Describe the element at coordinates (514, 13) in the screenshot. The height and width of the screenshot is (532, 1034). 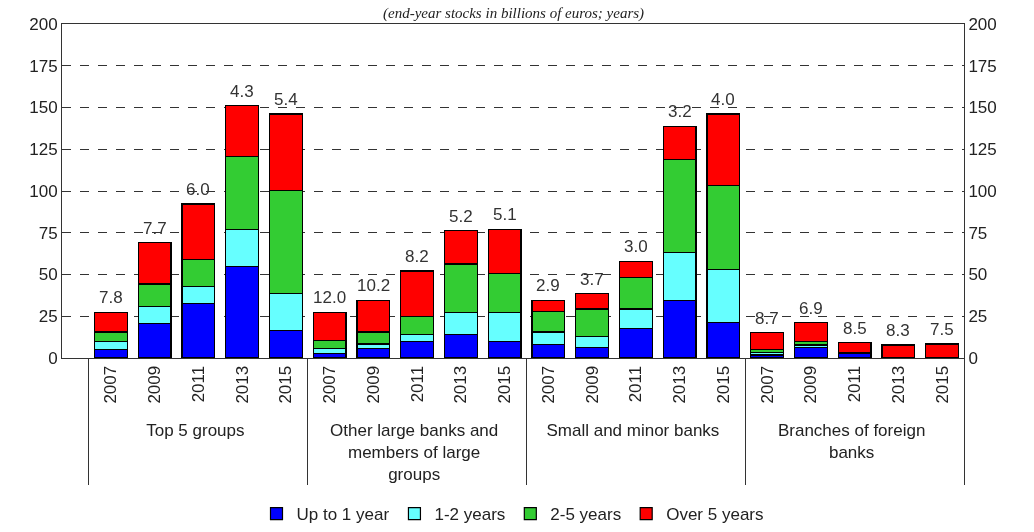
I see `chart-subtitle: (end-year stocks in billions of euros; years)` at that location.